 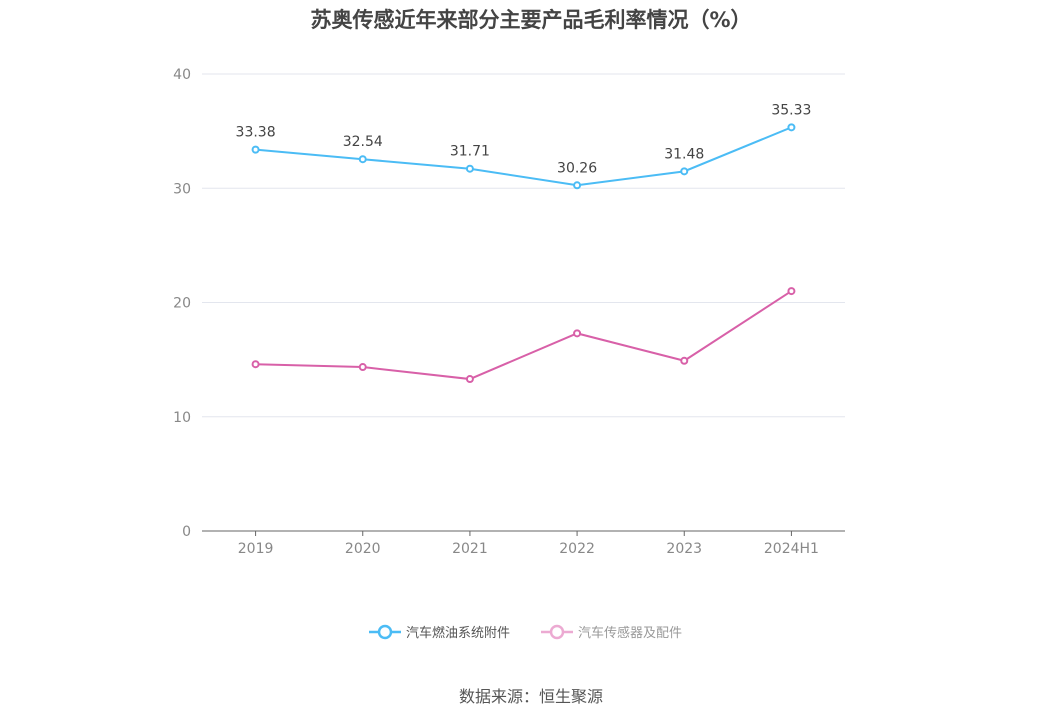 I want to click on data-label: 35.33, so click(x=791, y=110).